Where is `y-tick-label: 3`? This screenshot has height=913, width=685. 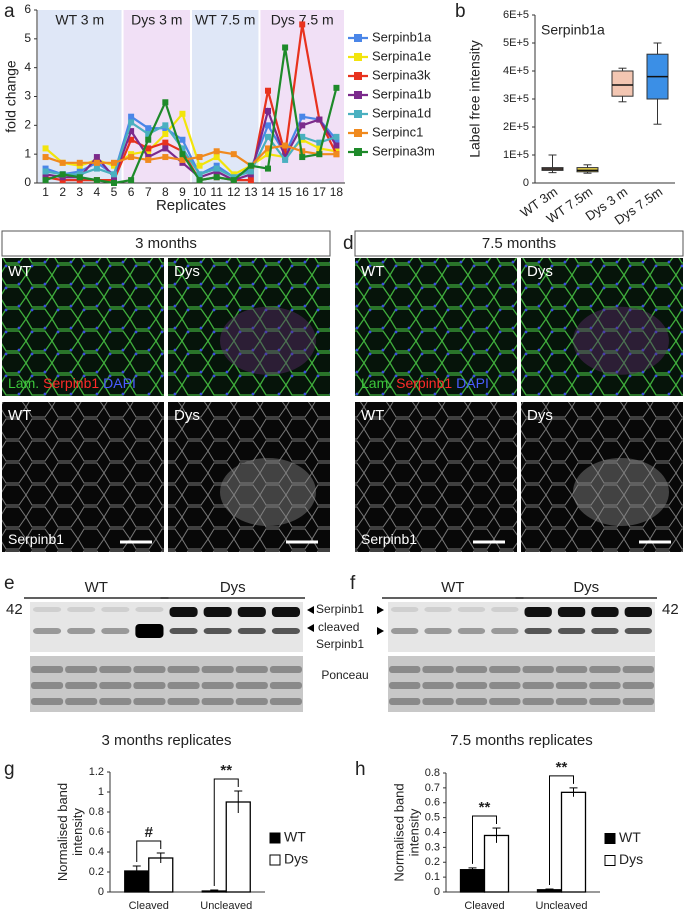 y-tick-label: 3 is located at coordinates (27, 96).